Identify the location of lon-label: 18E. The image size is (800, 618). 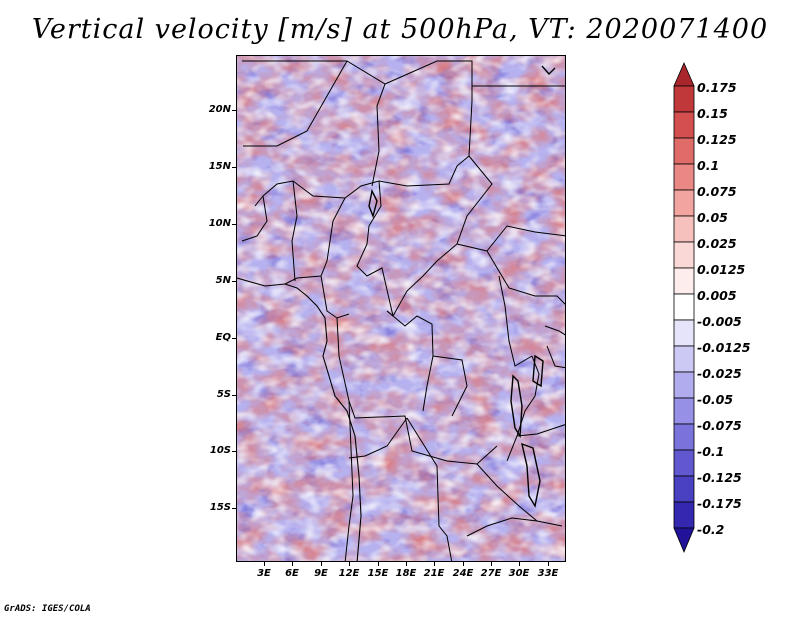
(406, 573).